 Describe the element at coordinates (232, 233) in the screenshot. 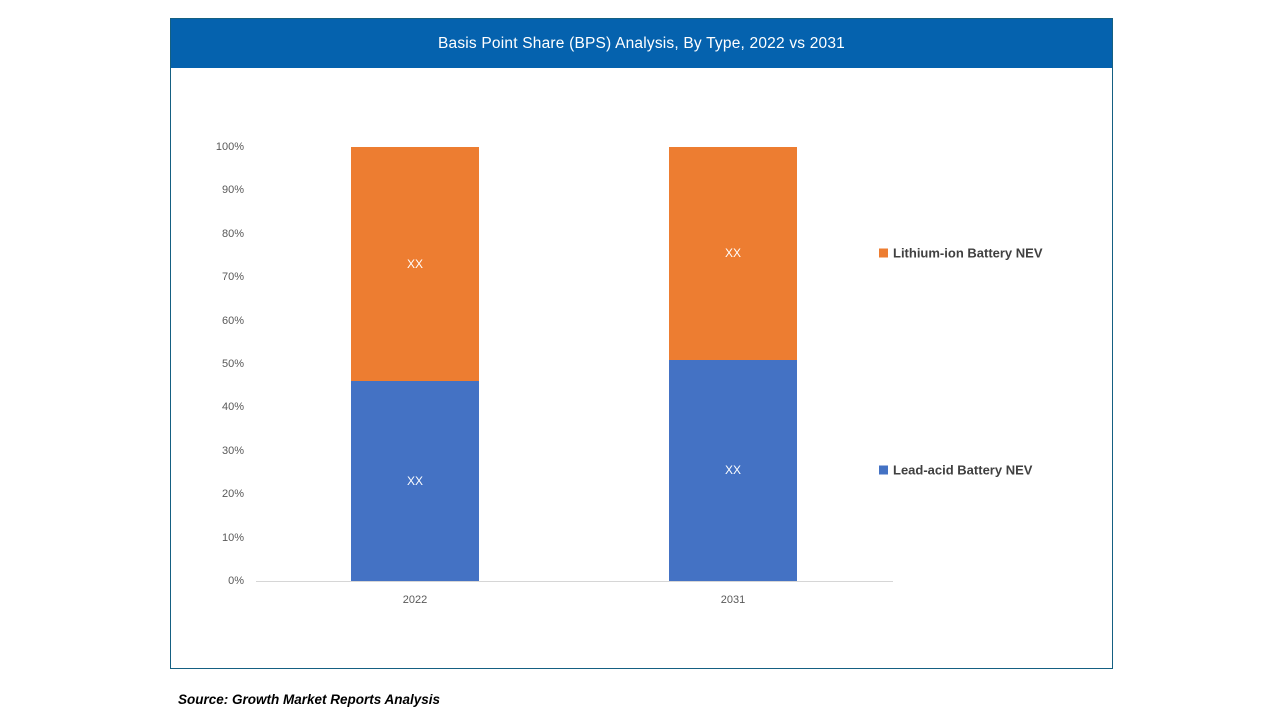

I see `y-axis-tick-label: 80%` at that location.